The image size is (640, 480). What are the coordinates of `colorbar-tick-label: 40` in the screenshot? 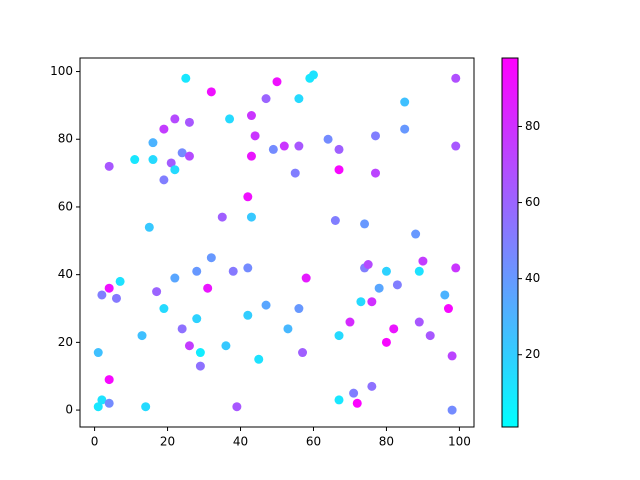 It's located at (532, 278).